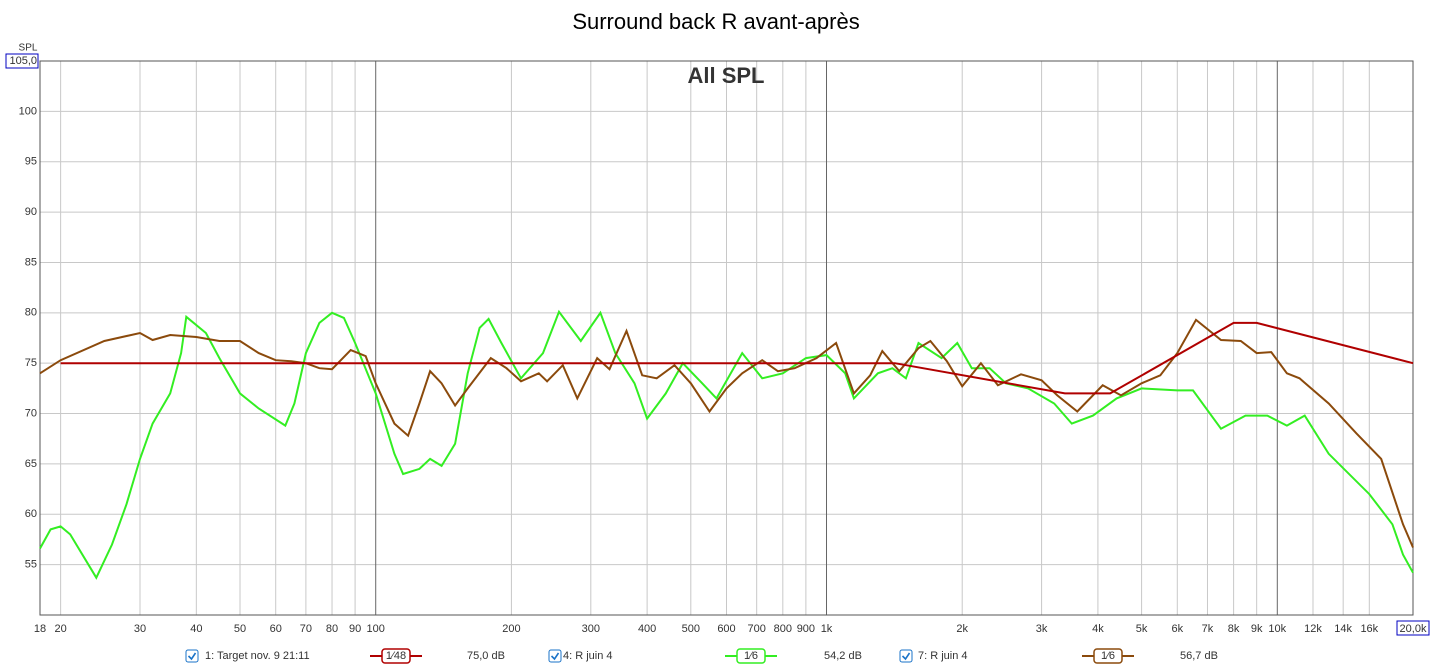 Image resolution: width=1433 pixels, height=667 pixels. I want to click on y-tick-label: 105,0, so click(23, 61).